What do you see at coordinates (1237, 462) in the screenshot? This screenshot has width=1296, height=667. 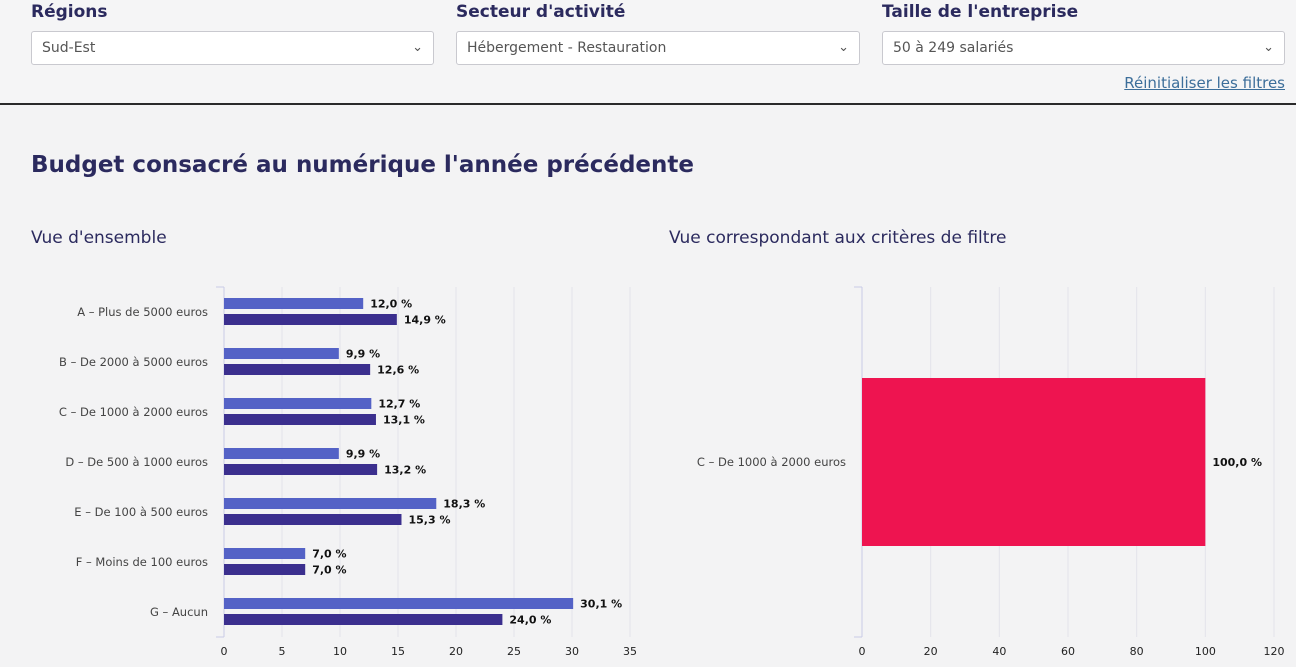 I see `data-label: 100,0 %` at bounding box center [1237, 462].